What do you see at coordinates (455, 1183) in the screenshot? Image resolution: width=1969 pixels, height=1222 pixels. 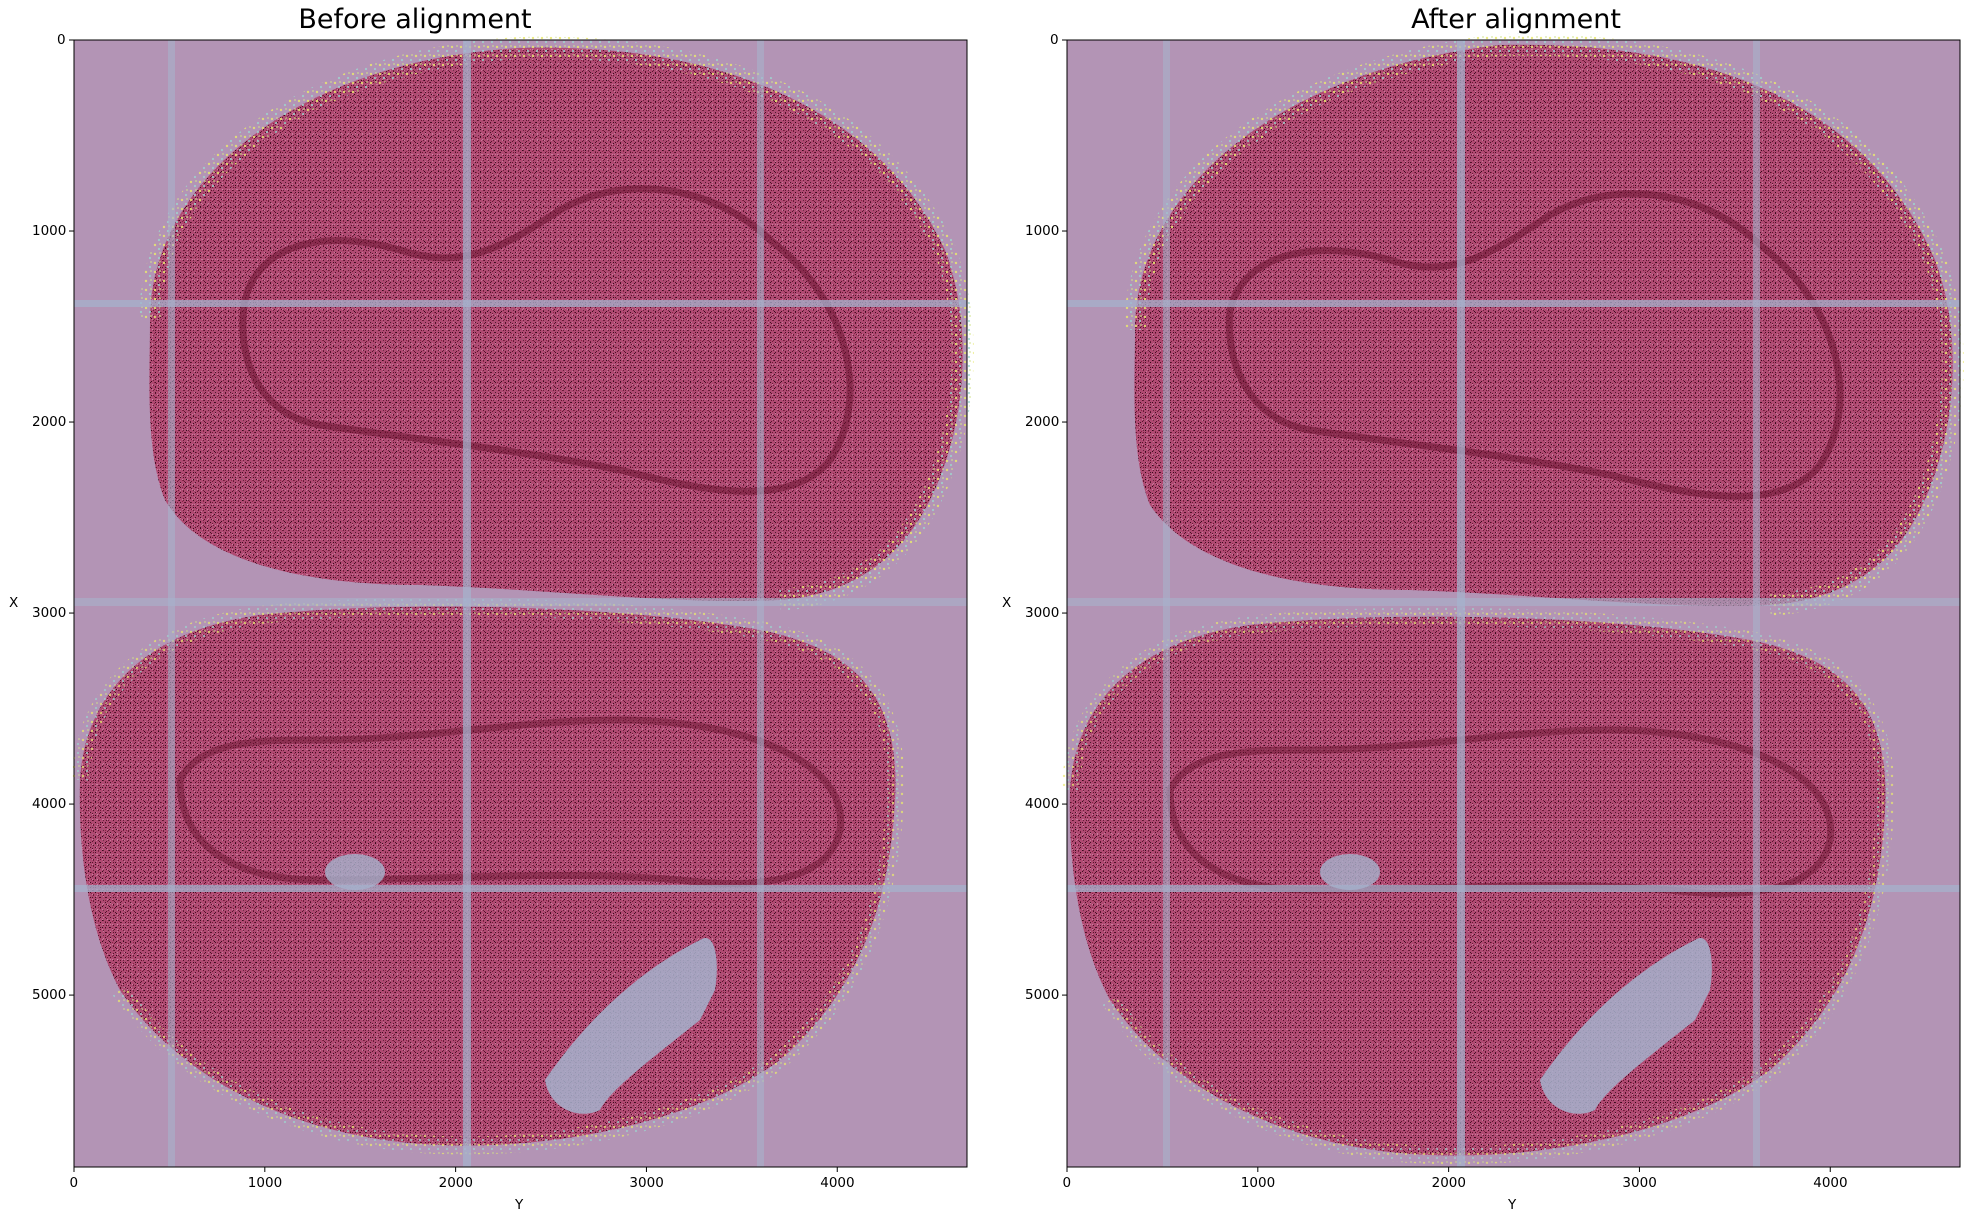 I see `left-x-tick-label: 2000` at bounding box center [455, 1183].